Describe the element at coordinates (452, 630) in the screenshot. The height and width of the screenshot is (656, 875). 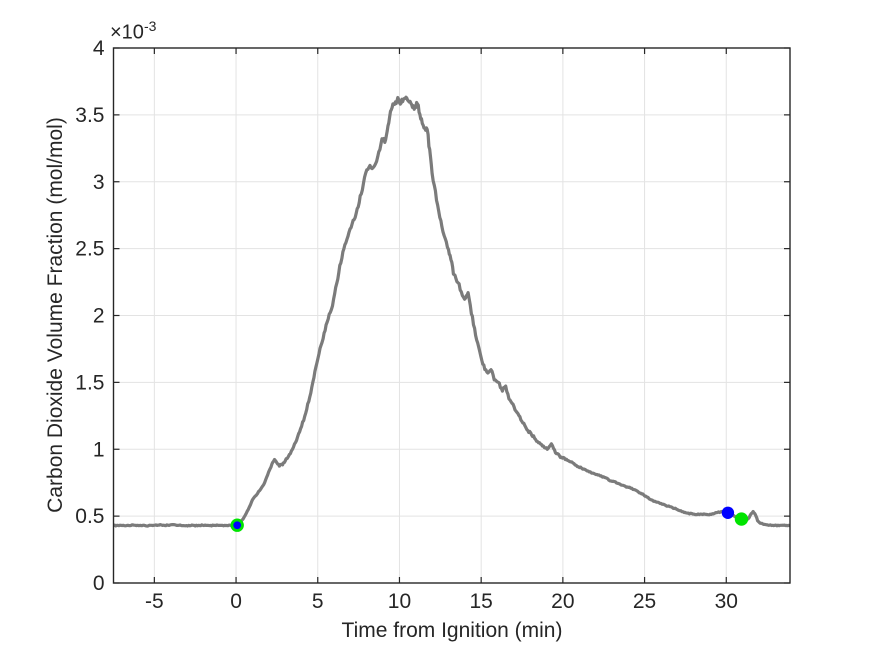
I see `x-axis-label: Time from Ignition (min)` at that location.